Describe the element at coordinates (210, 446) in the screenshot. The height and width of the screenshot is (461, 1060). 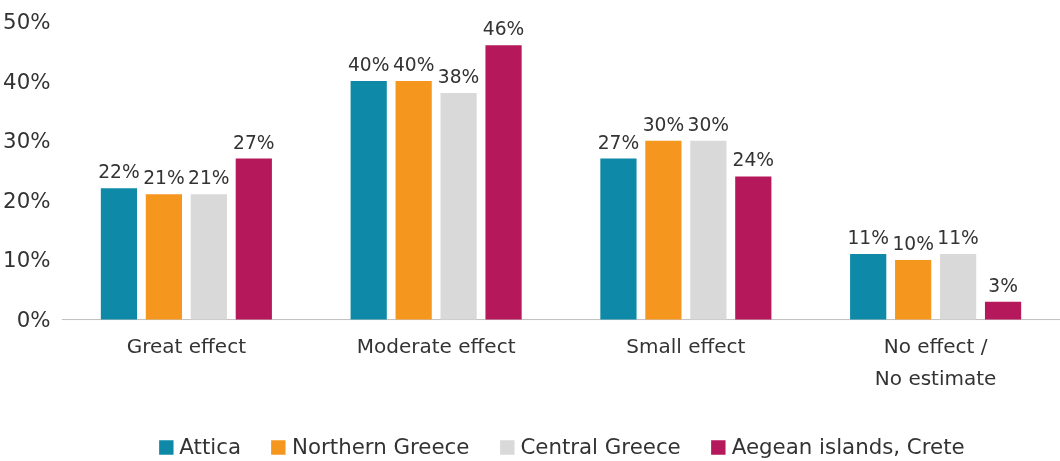
I see `legend-label: Attica` at that location.